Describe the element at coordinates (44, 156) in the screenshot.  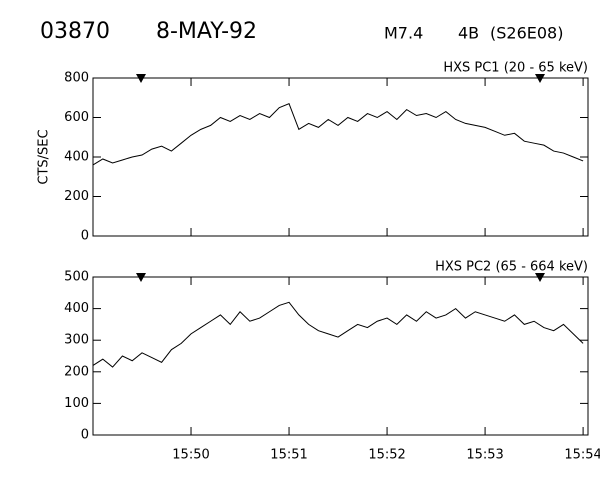
I see `y-axis-label: CTS/SEC` at that location.